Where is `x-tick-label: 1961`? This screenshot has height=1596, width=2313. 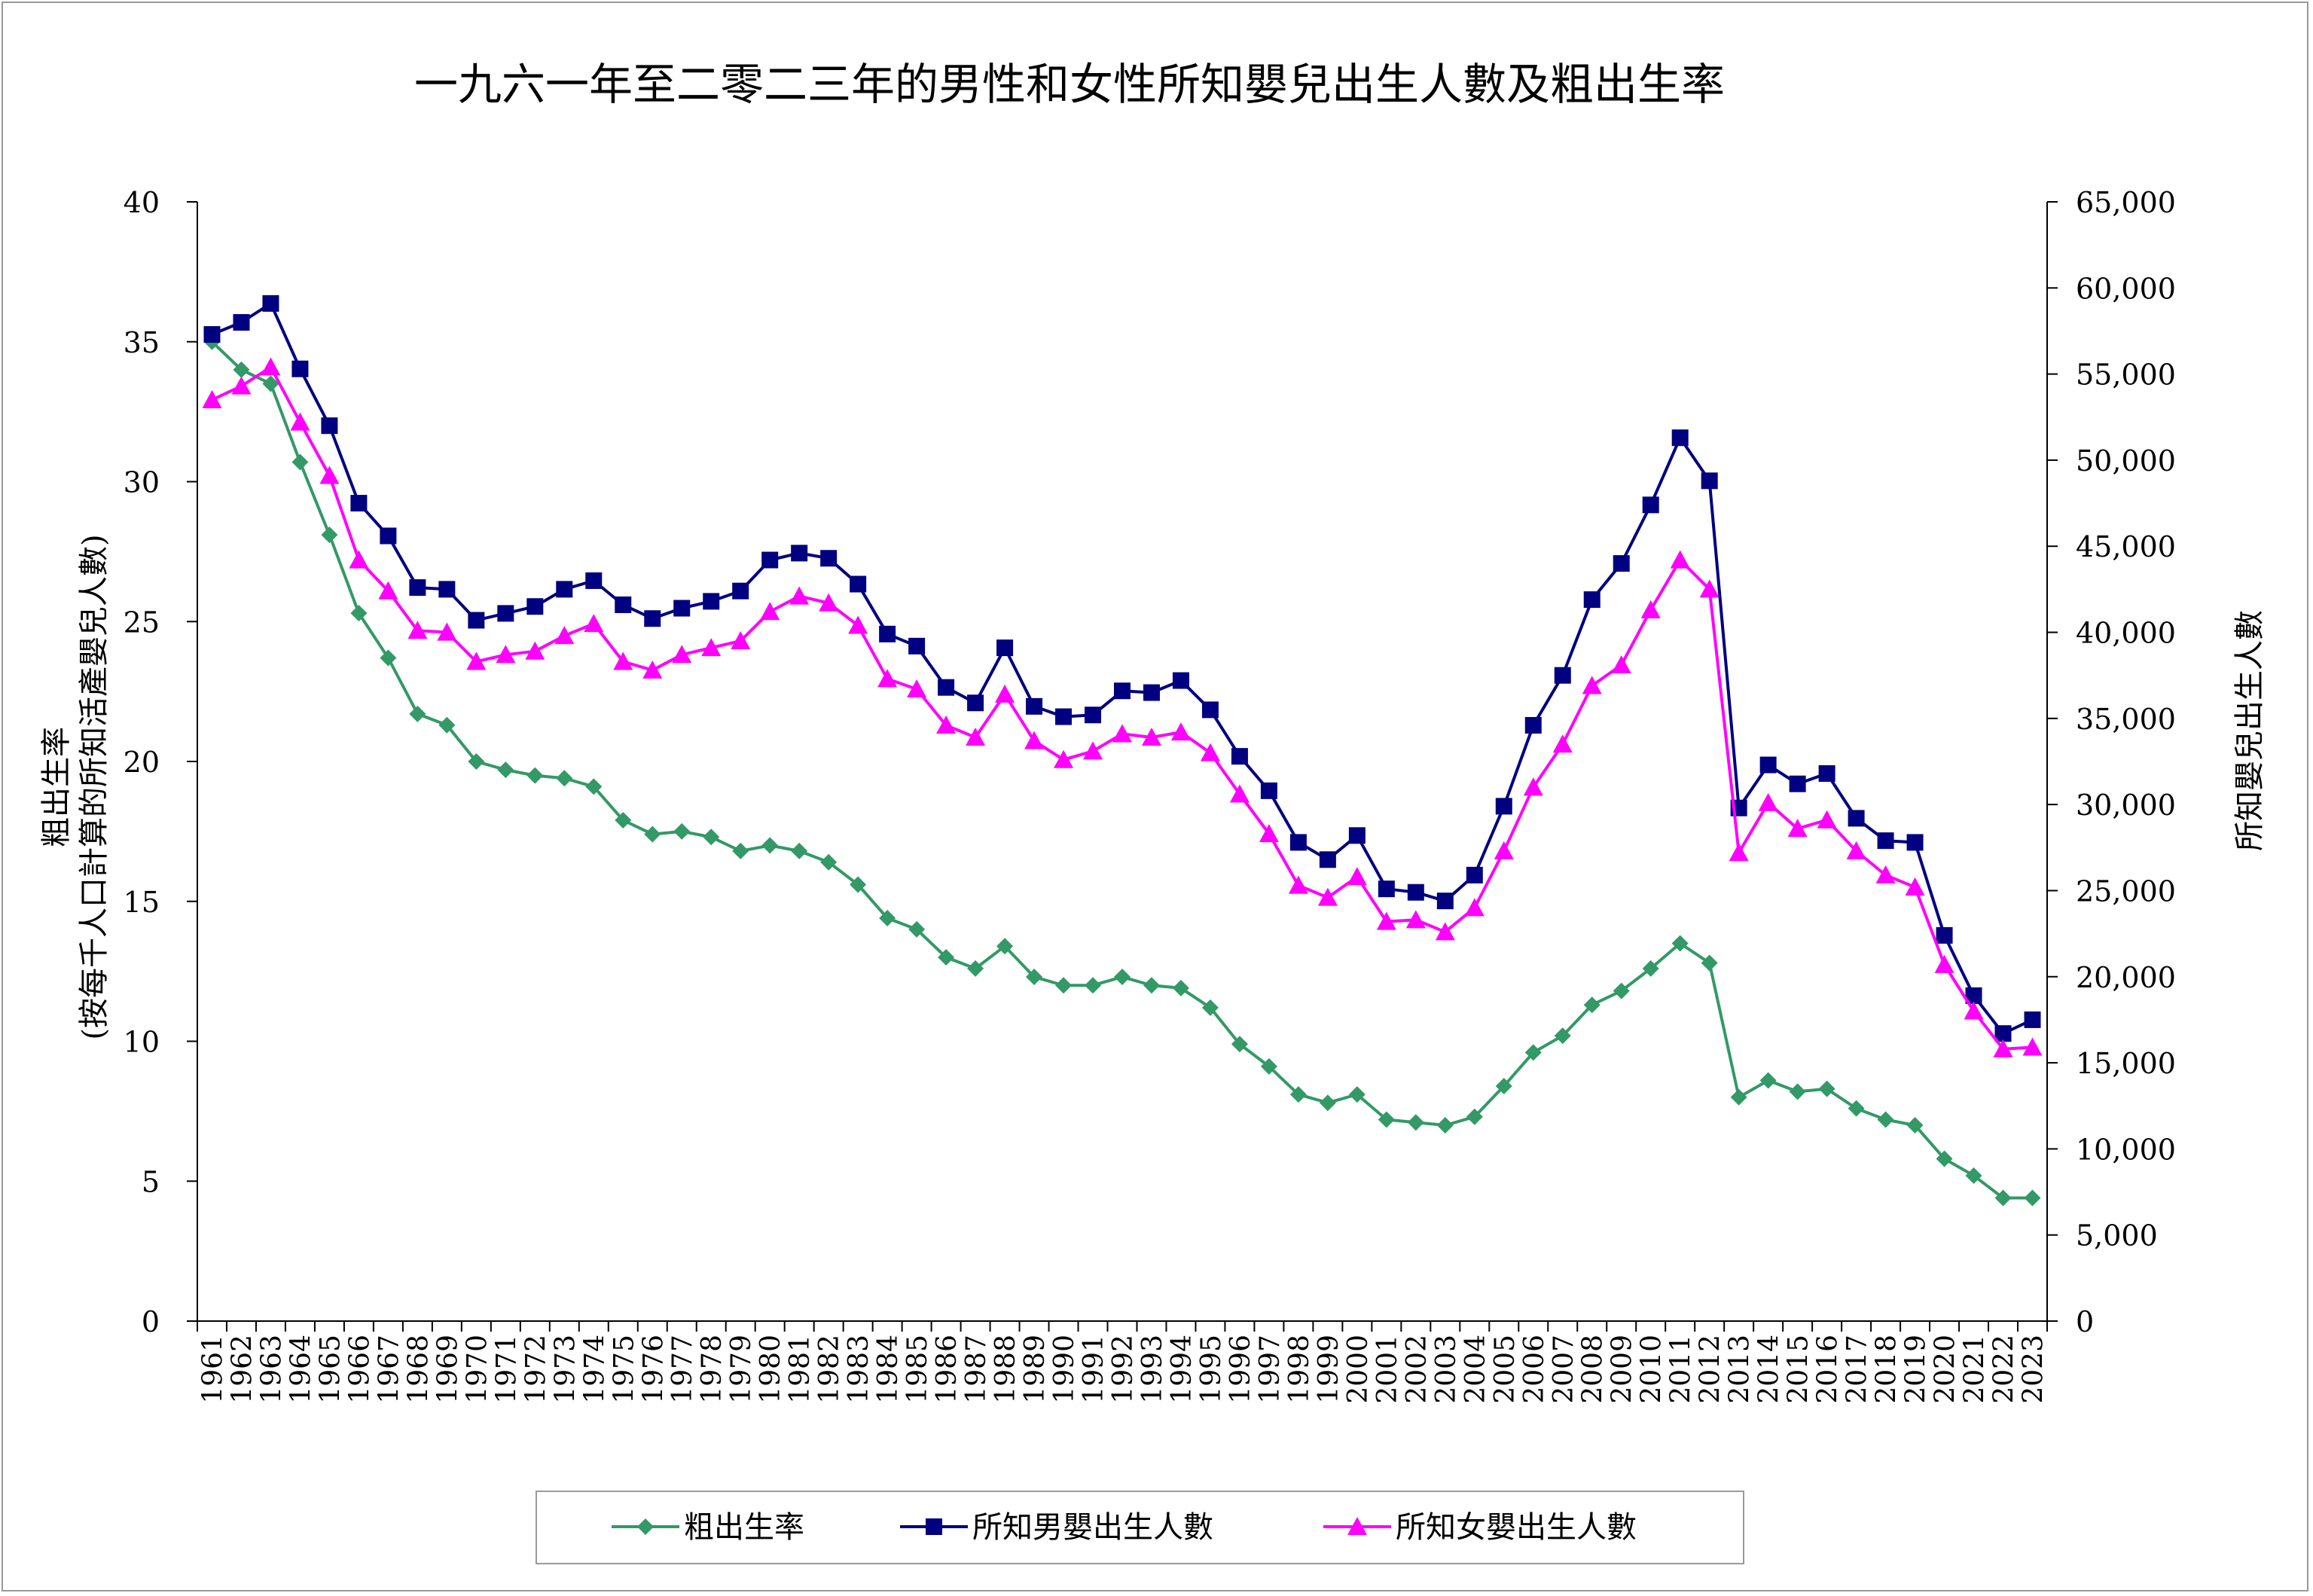 x-tick-label: 1961 is located at coordinates (212, 1369).